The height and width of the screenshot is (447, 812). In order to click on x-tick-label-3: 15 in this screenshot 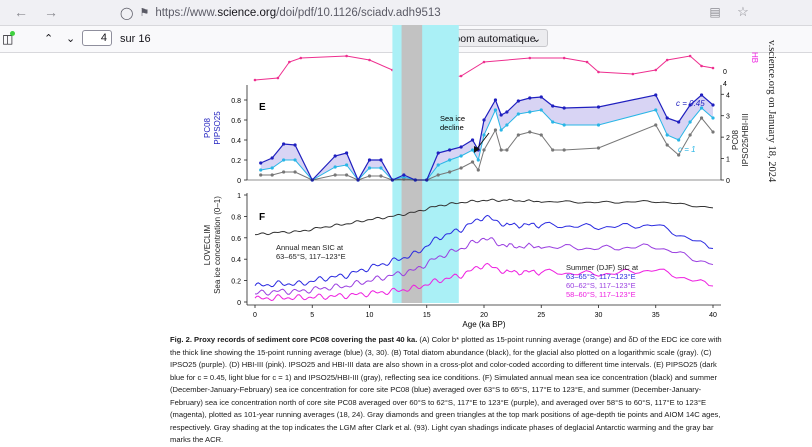, I will do `click(427, 315)`.